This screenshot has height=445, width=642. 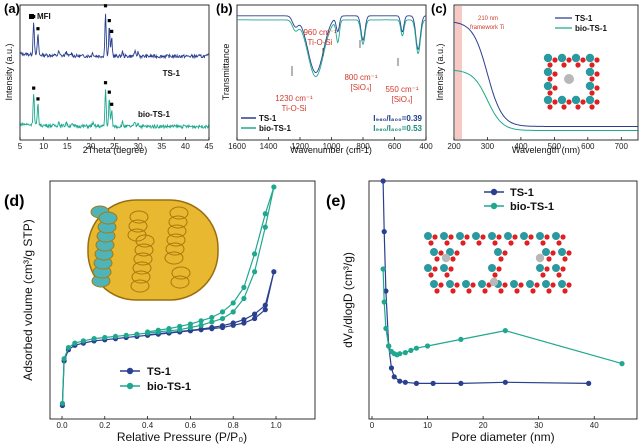 What do you see at coordinates (395, 146) in the screenshot?
I see `panel-b-tick-label: 600` at bounding box center [395, 146].